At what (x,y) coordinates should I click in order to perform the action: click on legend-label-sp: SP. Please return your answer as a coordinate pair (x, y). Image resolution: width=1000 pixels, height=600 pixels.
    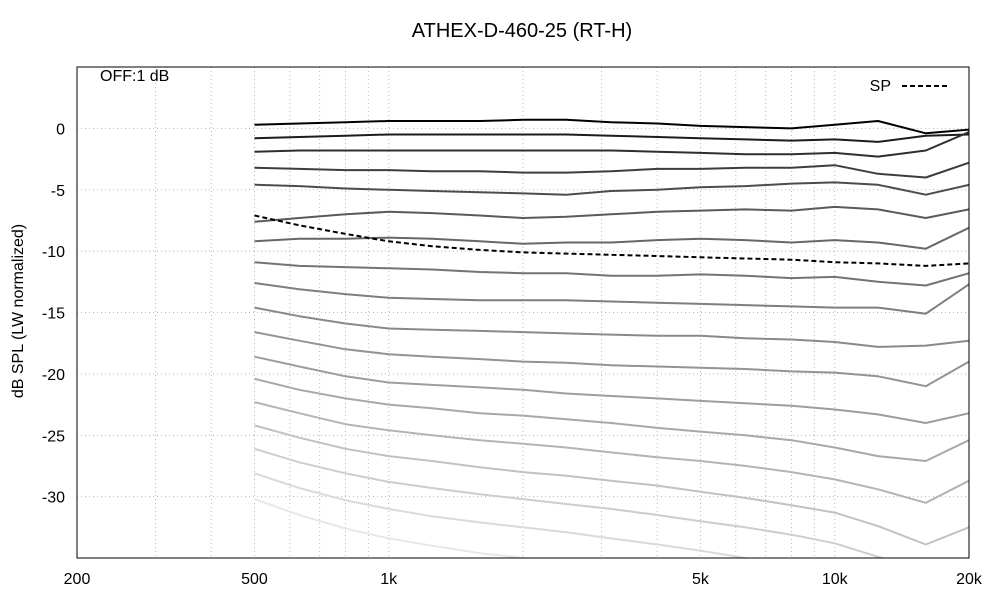
    Looking at the image, I should click on (880, 86).